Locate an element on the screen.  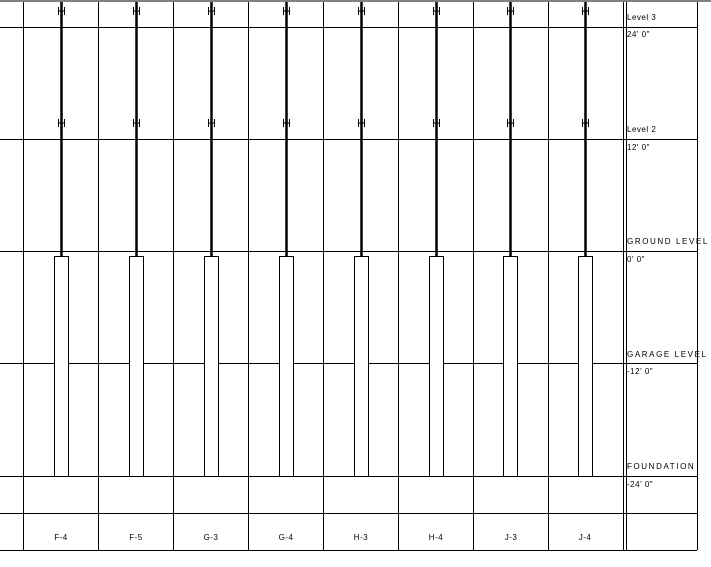
level-elevation: -12' 0" is located at coordinates (640, 371).